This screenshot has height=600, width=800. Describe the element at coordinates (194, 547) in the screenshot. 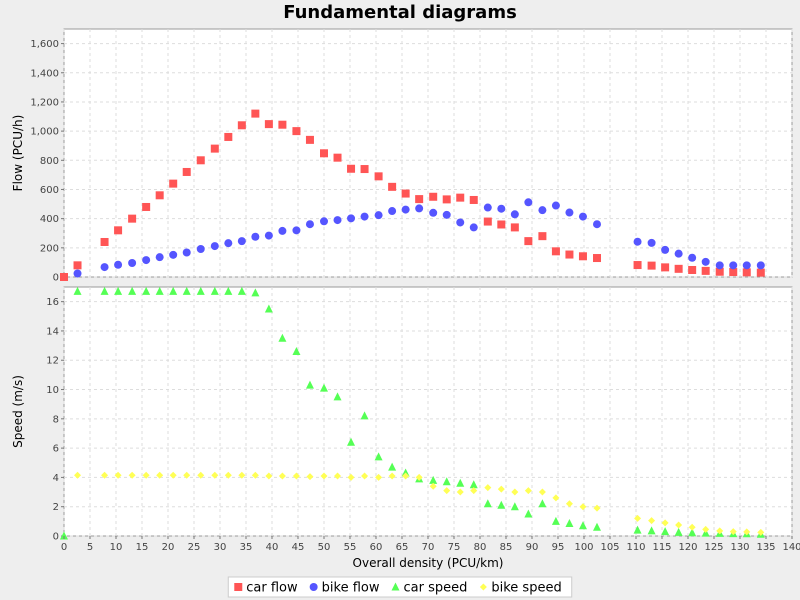

I see `x-tick-label: 25` at that location.